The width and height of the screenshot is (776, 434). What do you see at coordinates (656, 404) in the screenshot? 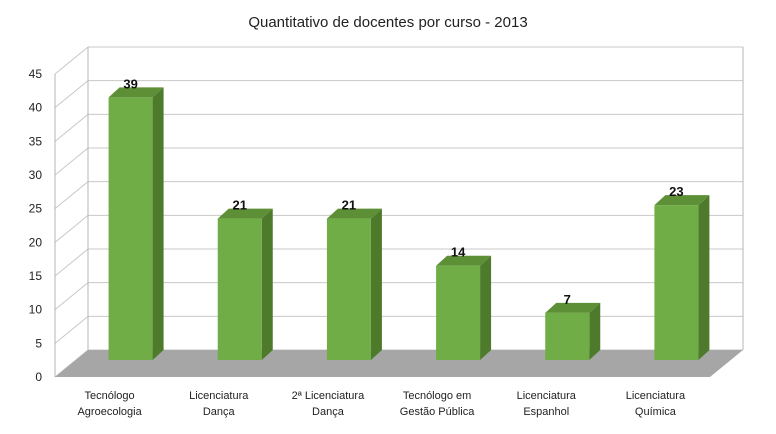
I see `x-tick-label: Licenciatura Química` at bounding box center [656, 404].